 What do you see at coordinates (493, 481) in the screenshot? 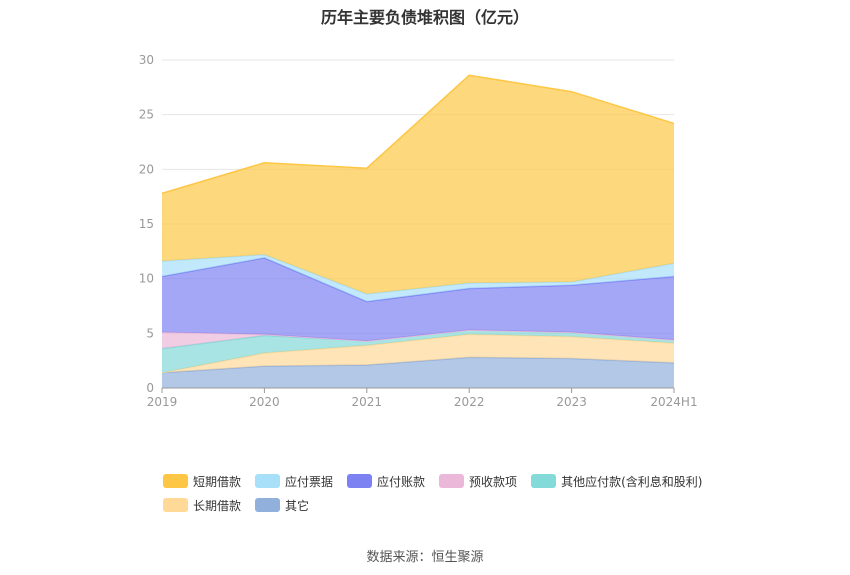
I see `legend-label: 预收款项` at bounding box center [493, 481].